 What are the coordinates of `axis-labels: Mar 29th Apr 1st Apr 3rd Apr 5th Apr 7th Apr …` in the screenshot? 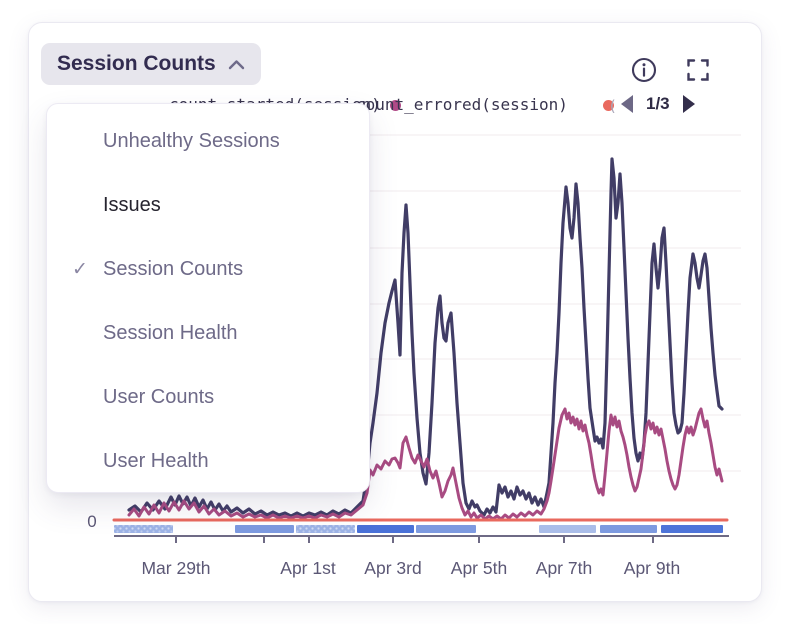 It's located at (383, 545).